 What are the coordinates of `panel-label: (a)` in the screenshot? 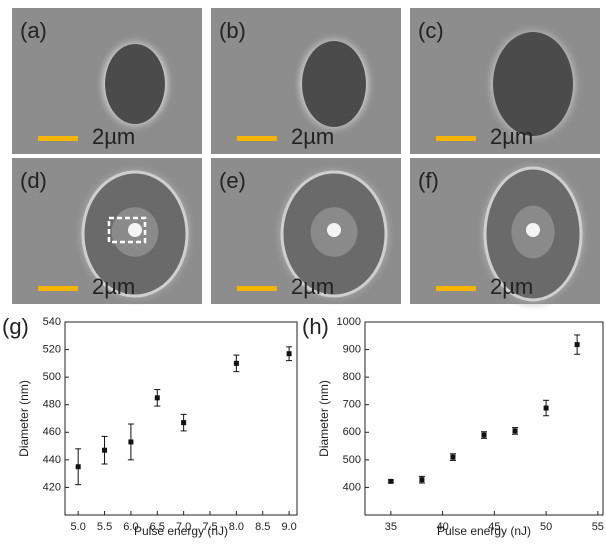 It's located at (33, 30).